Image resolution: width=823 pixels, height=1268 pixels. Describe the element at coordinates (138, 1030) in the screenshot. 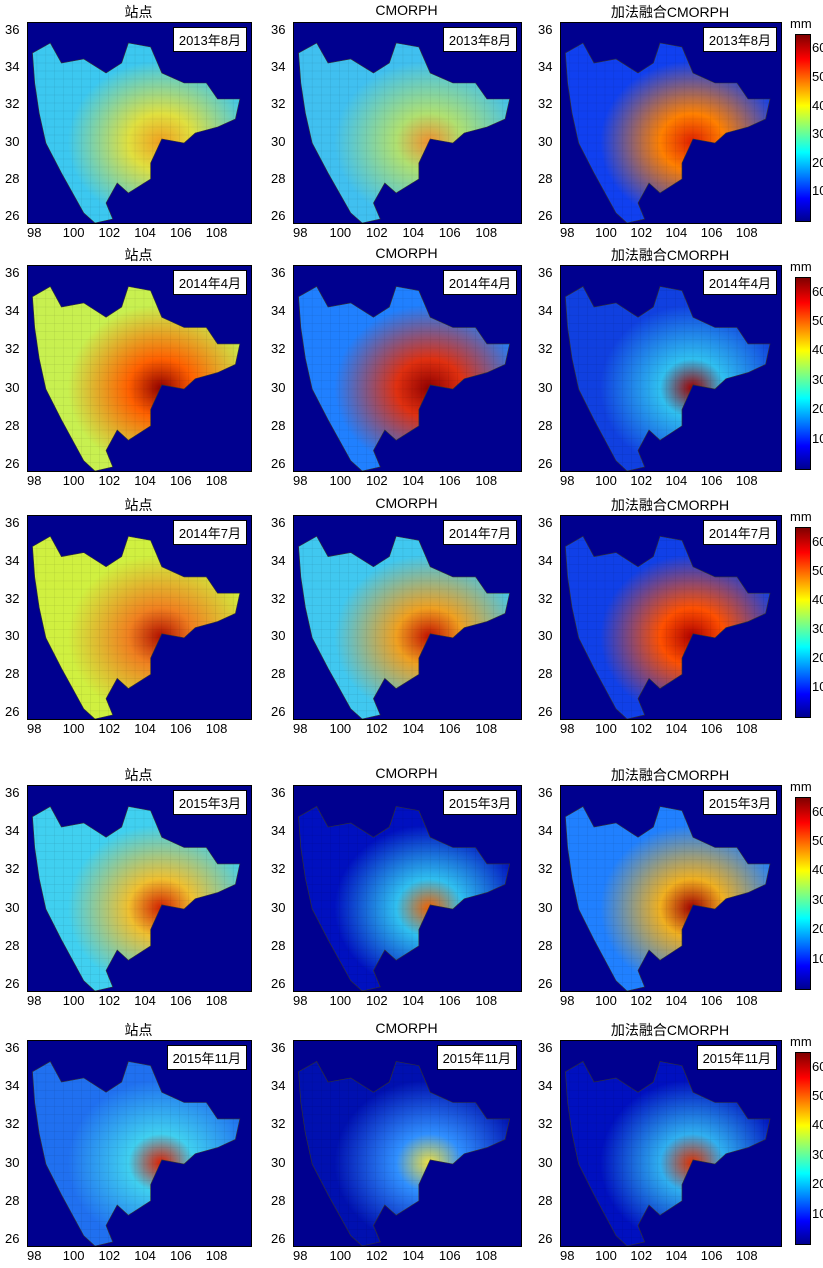

I see `panel-title: 站点` at that location.